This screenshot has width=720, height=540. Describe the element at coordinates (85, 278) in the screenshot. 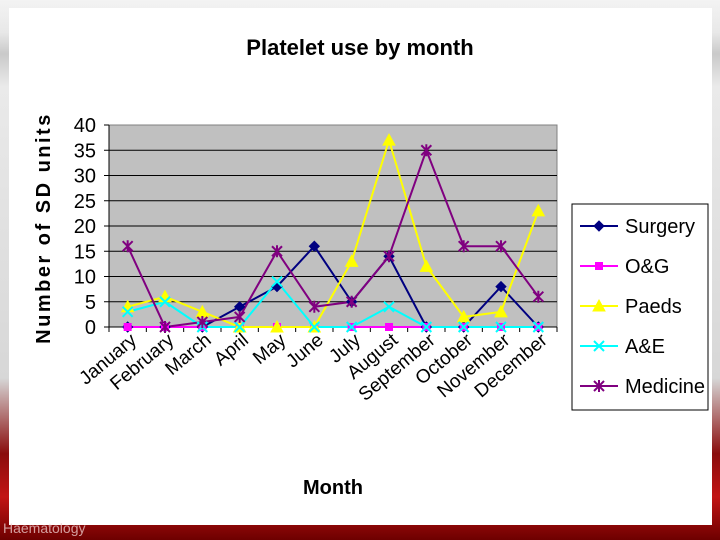

I see `y-tick-label: 10` at that location.